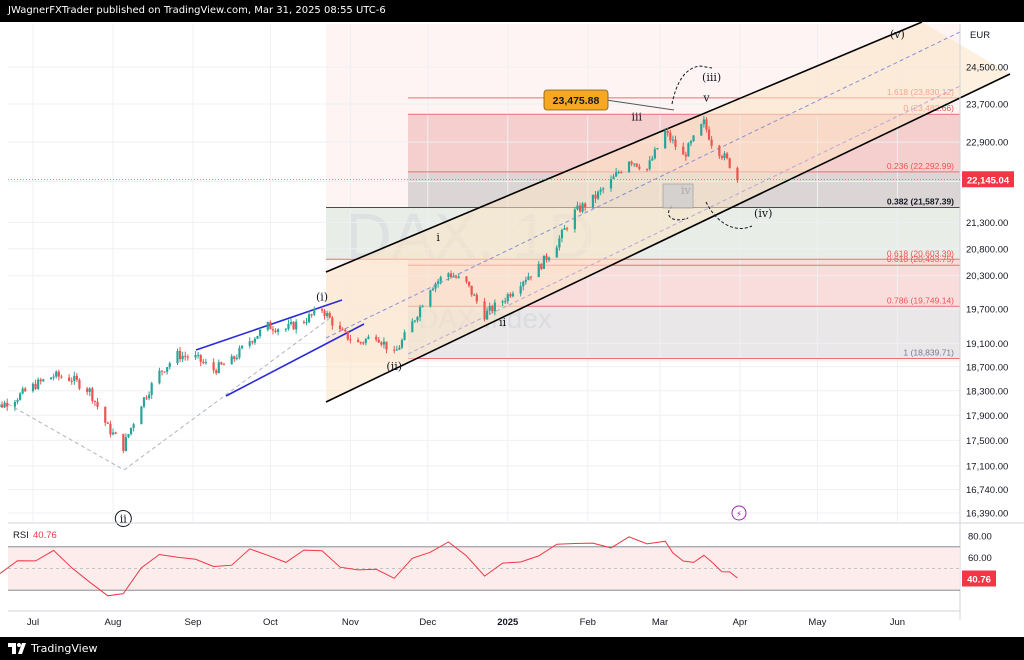 Image resolution: width=1024 pixels, height=660 pixels. Describe the element at coordinates (987, 143) in the screenshot. I see `price-tick-label: 22,900.00` at that location.